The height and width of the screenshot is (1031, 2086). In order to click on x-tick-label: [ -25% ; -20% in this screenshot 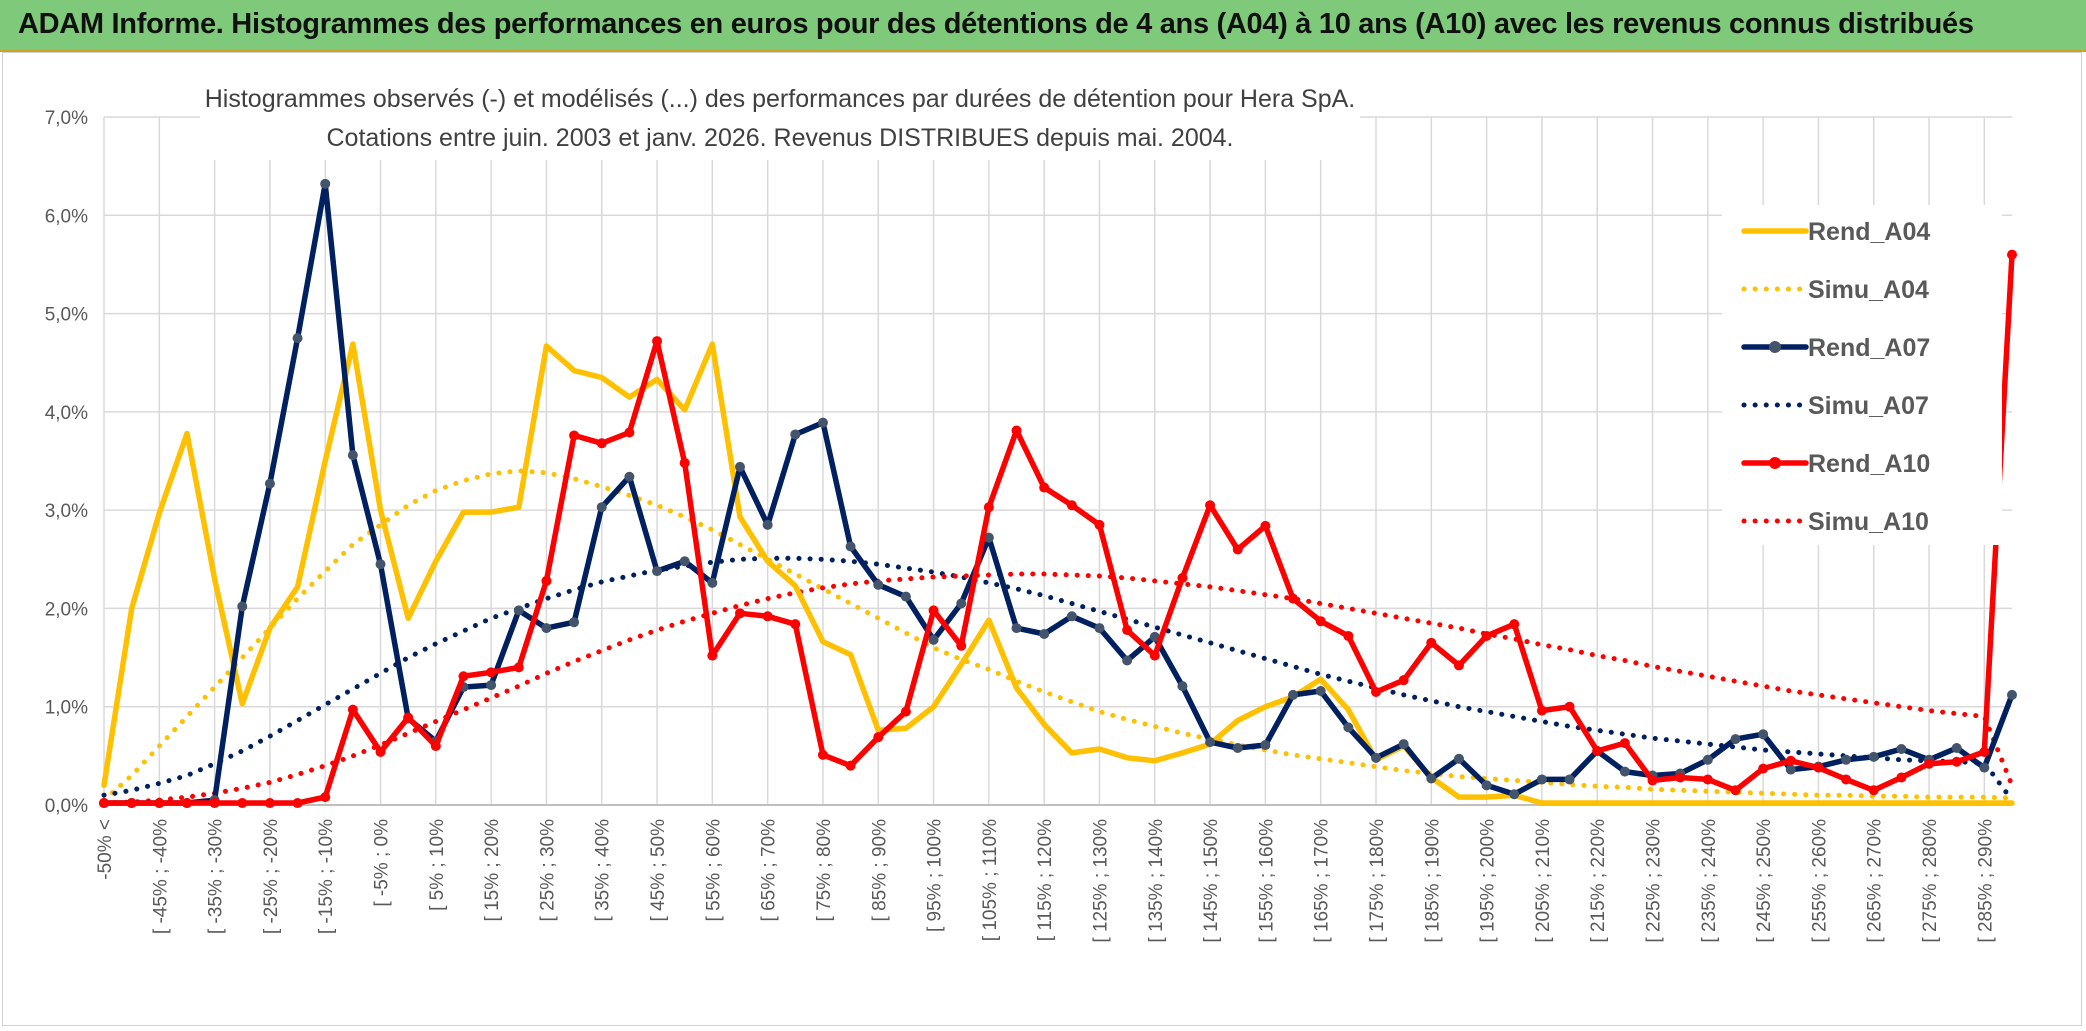, I will do `click(271, 876)`.